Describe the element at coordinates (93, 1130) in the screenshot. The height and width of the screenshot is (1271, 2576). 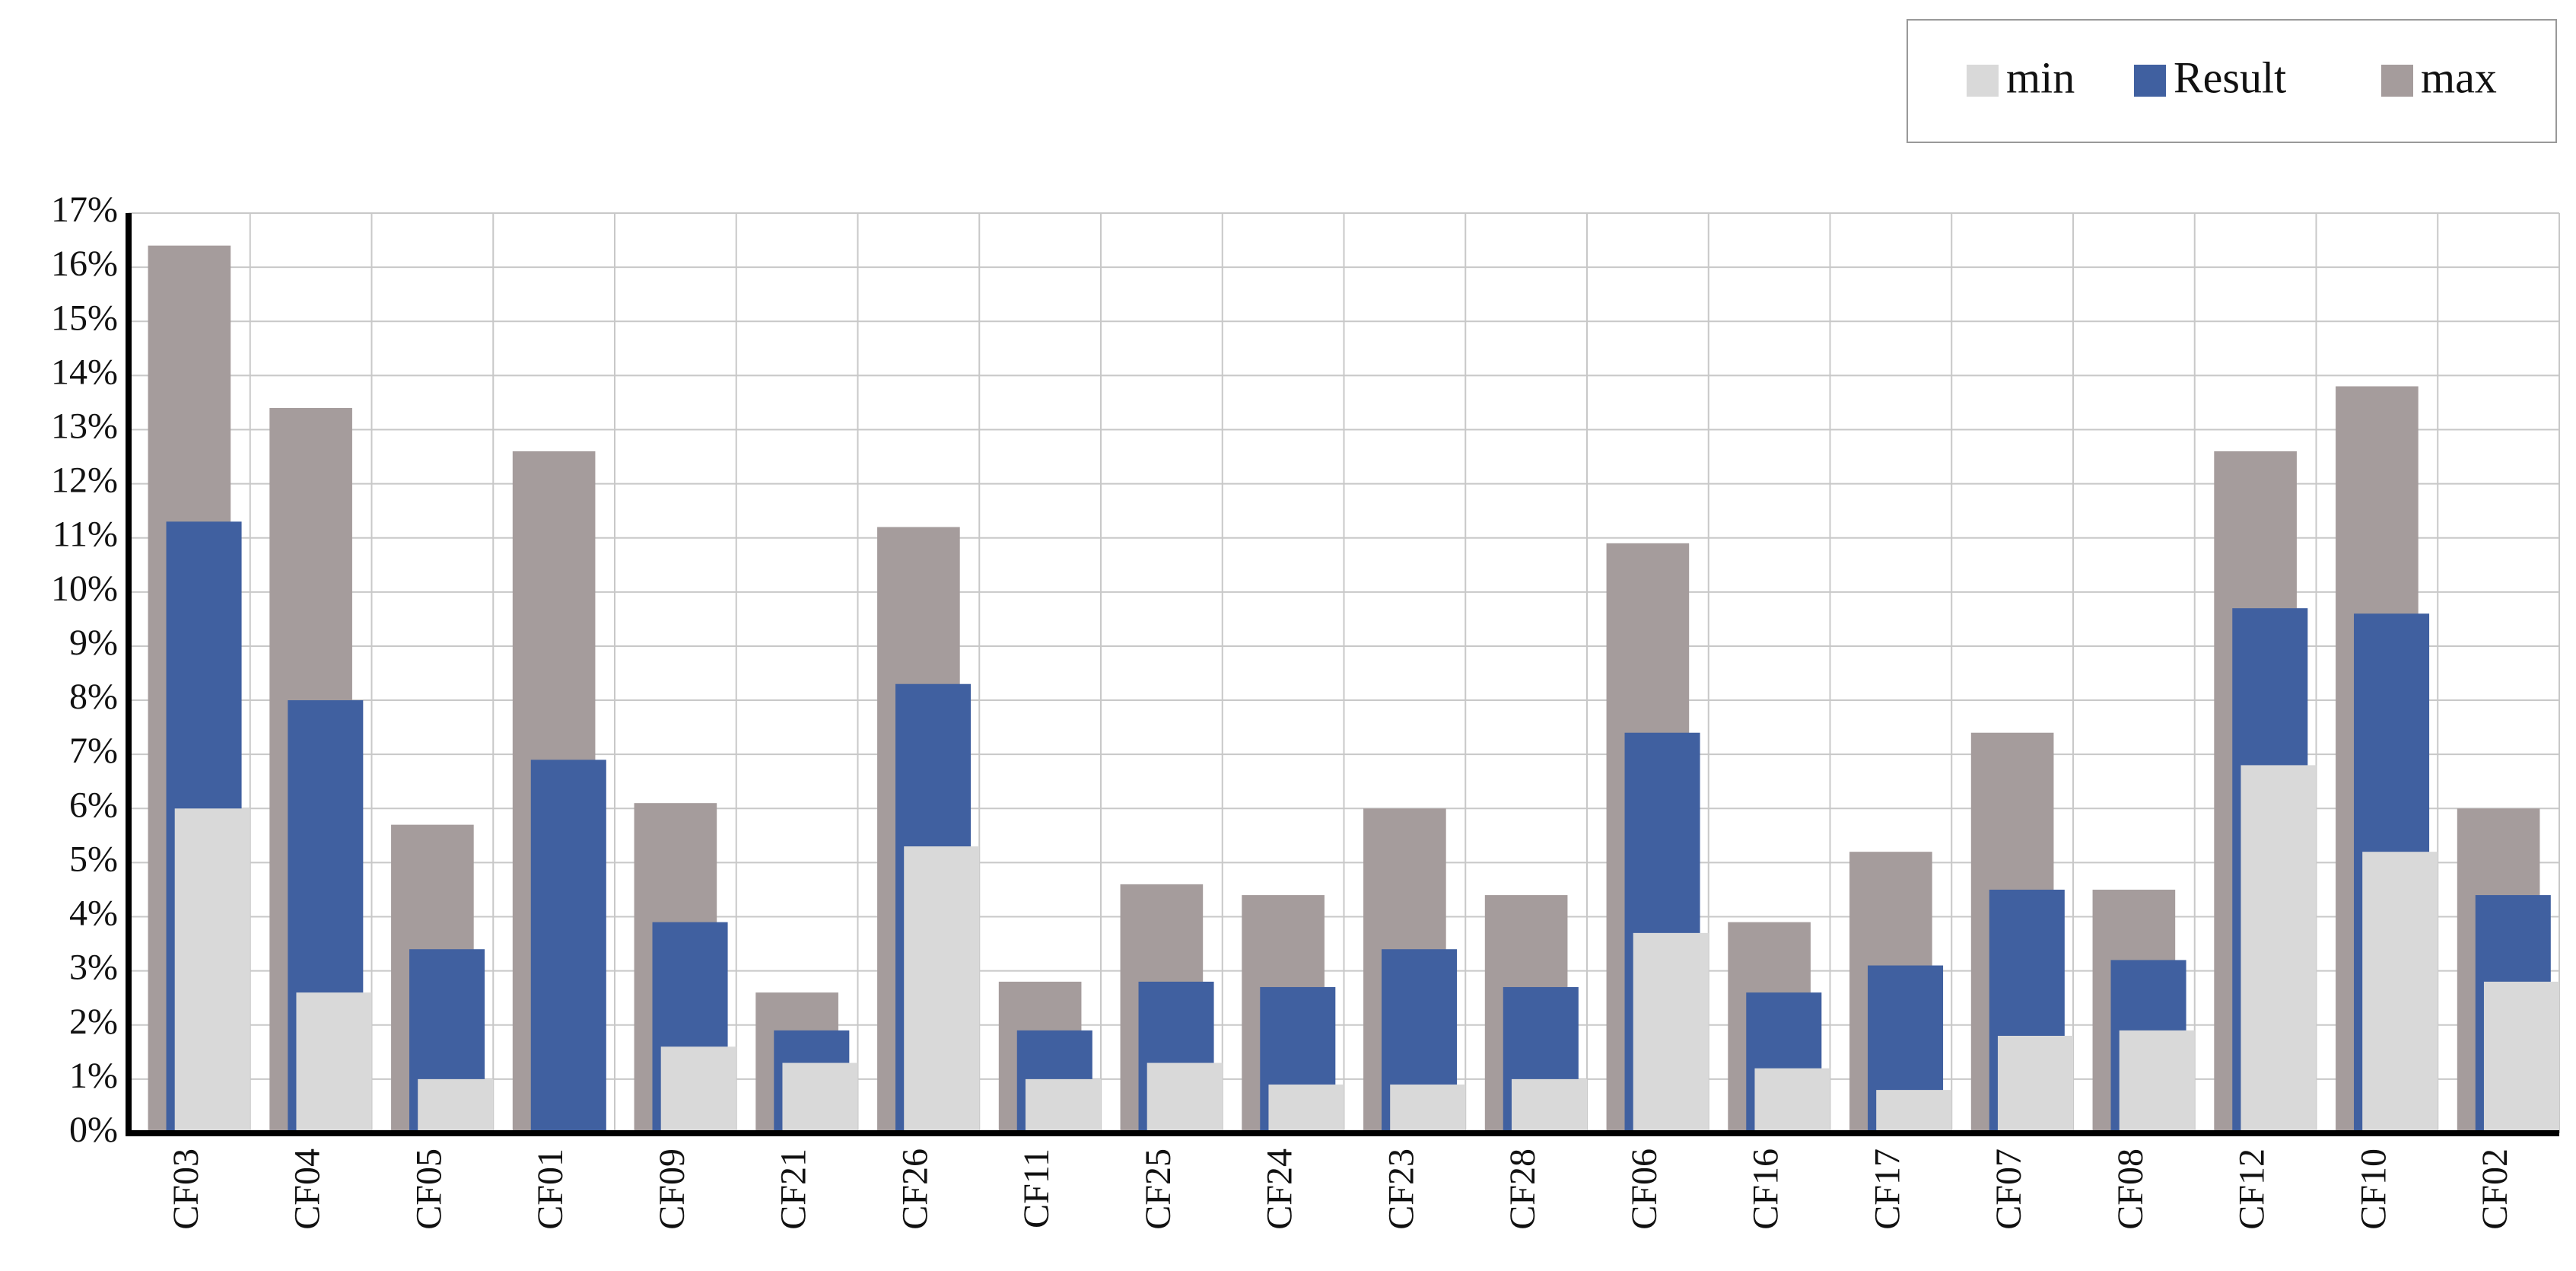
I see `y-tick-label: 0%` at that location.